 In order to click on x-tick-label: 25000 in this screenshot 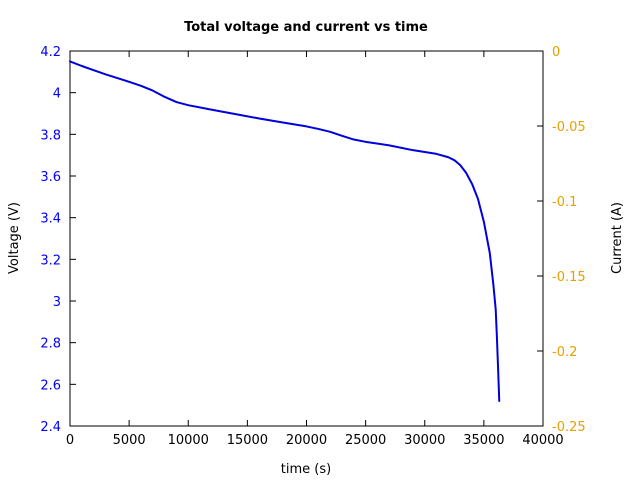, I will do `click(365, 440)`.